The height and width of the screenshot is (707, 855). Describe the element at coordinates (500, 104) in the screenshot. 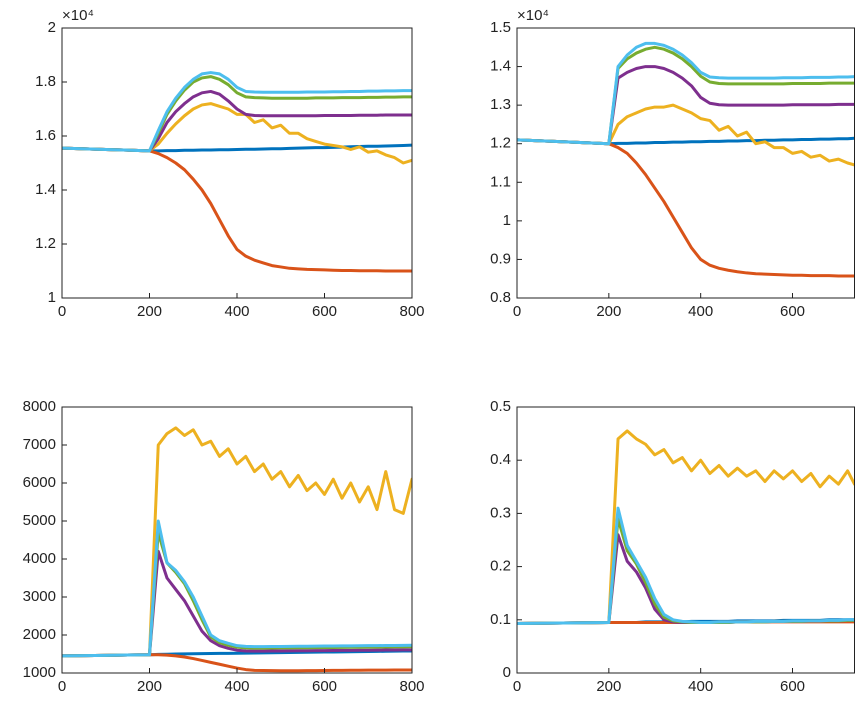

I see `y-tick-label: 1.3` at that location.